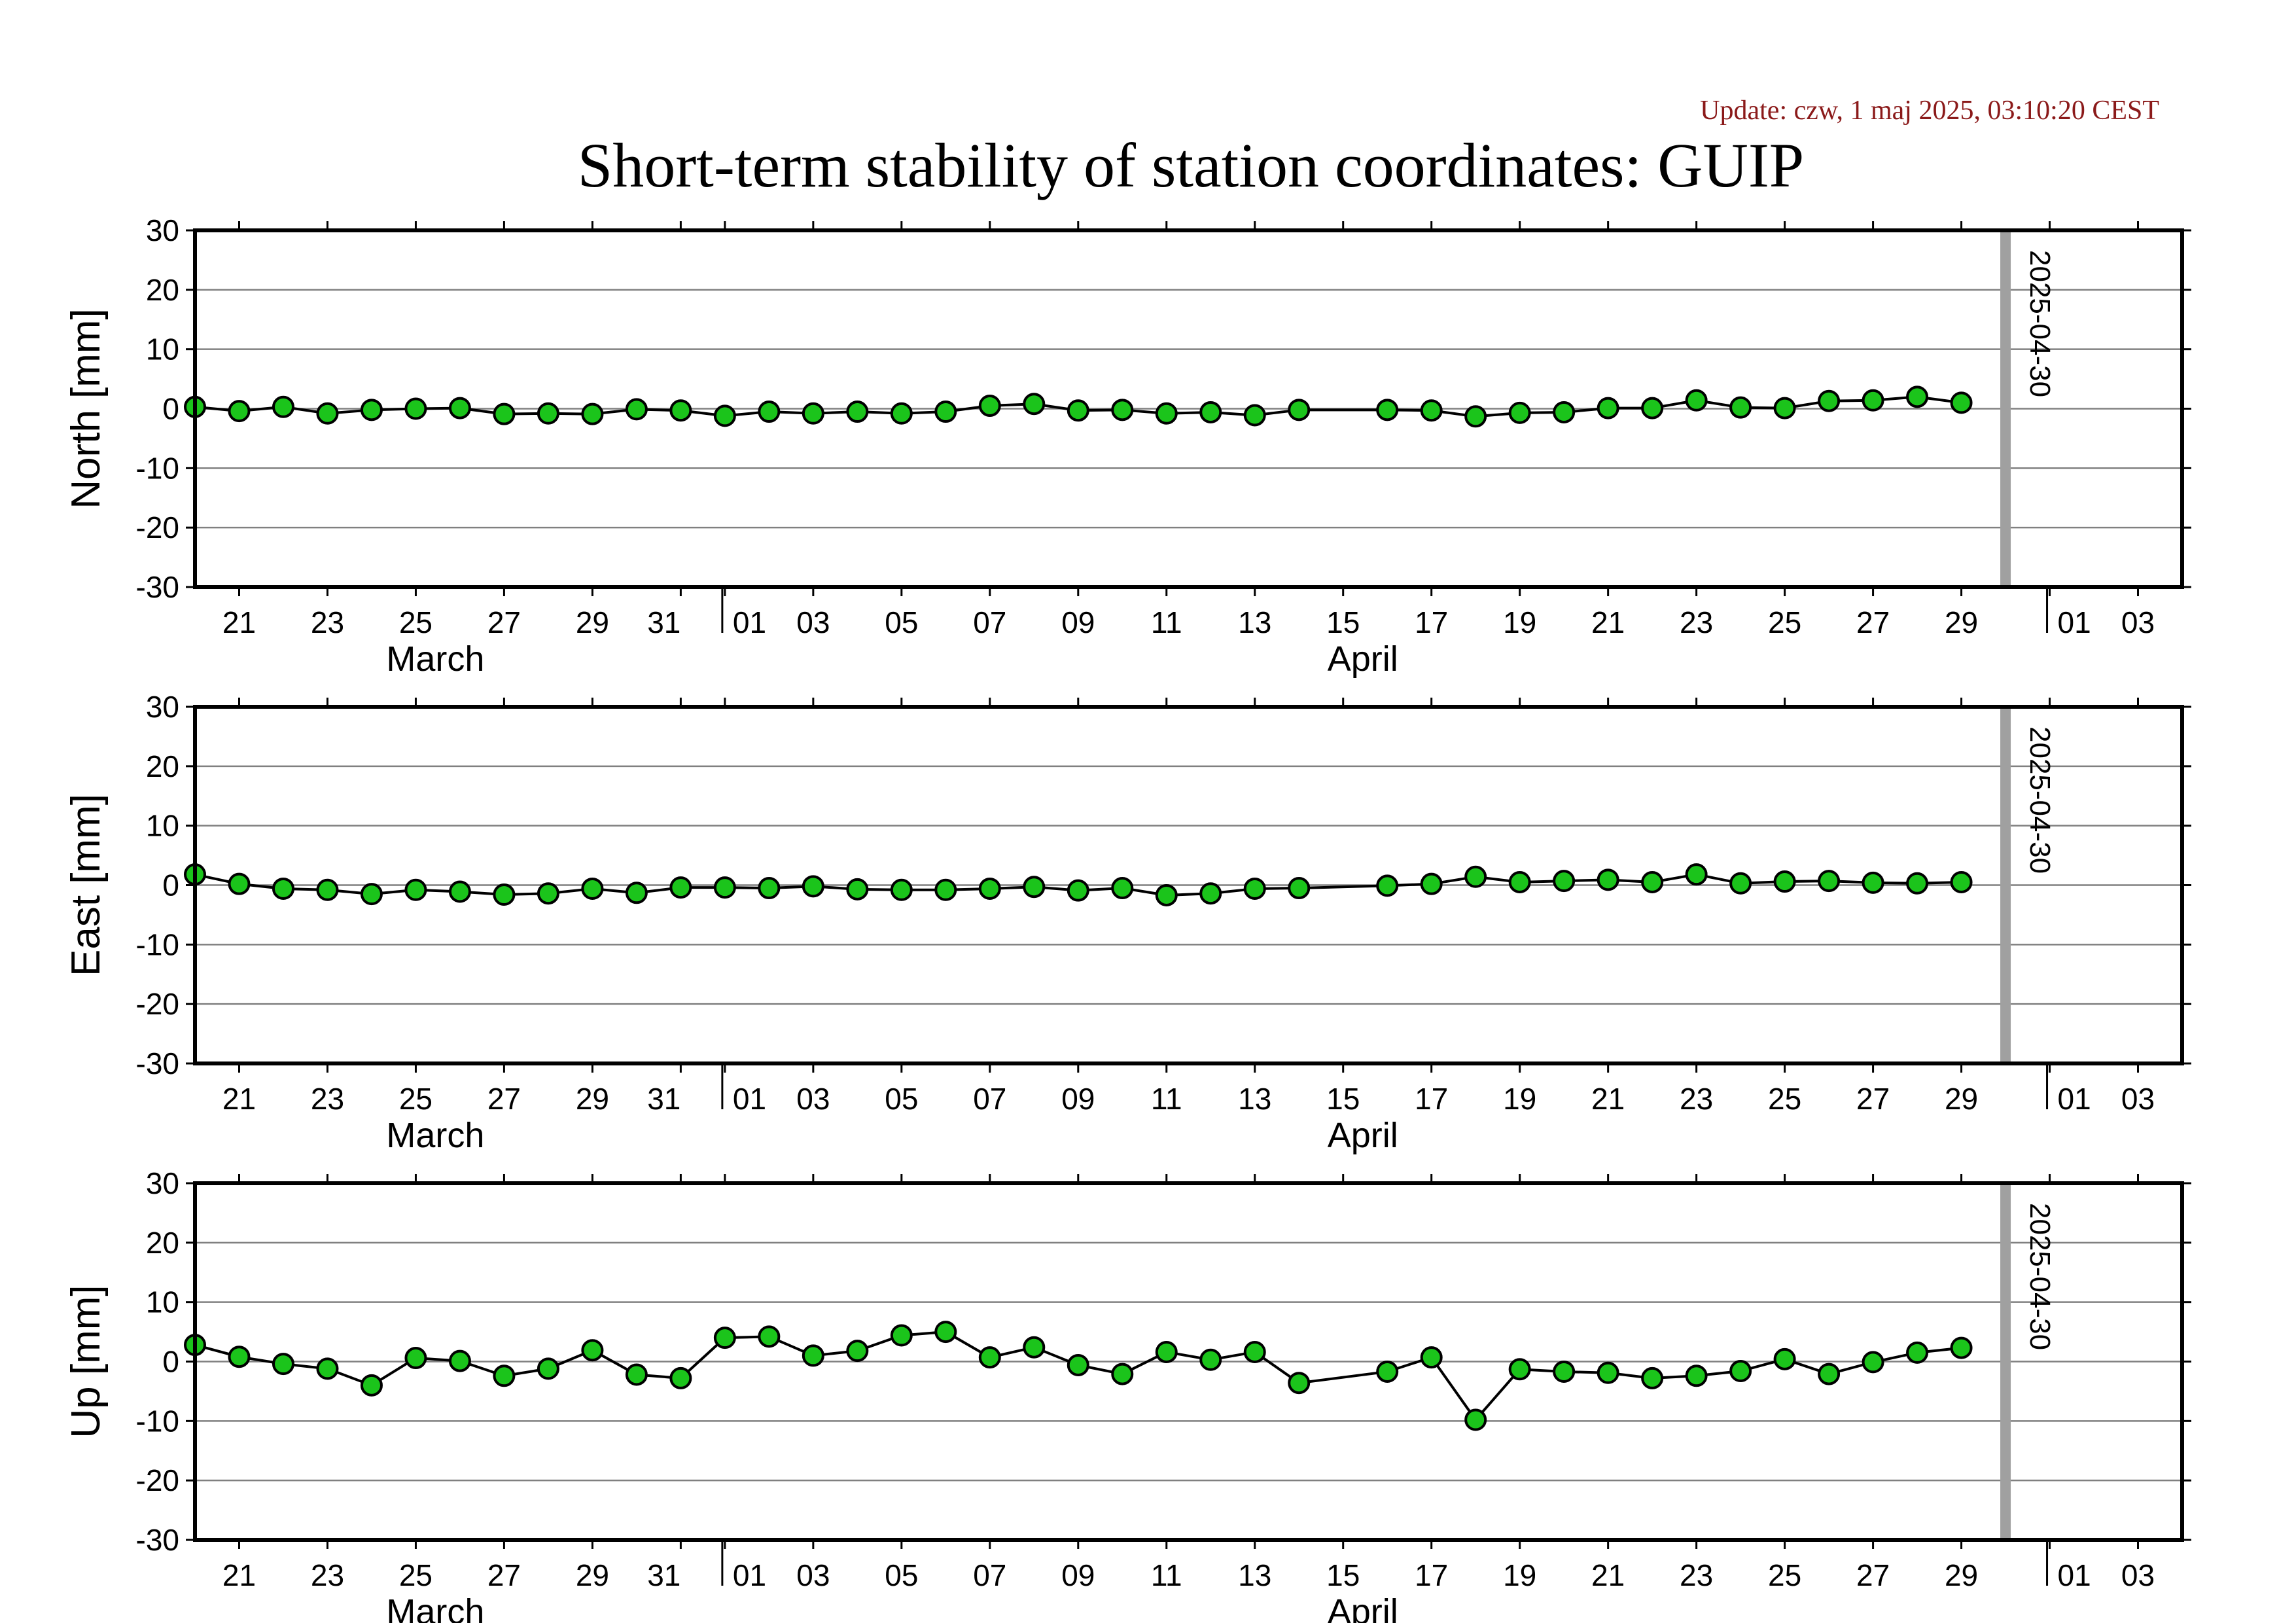  Describe the element at coordinates (1929, 111) in the screenshot. I see `update-timestamp: Update: czw, 1 maj 2025, 03:10:20 CEST` at that location.